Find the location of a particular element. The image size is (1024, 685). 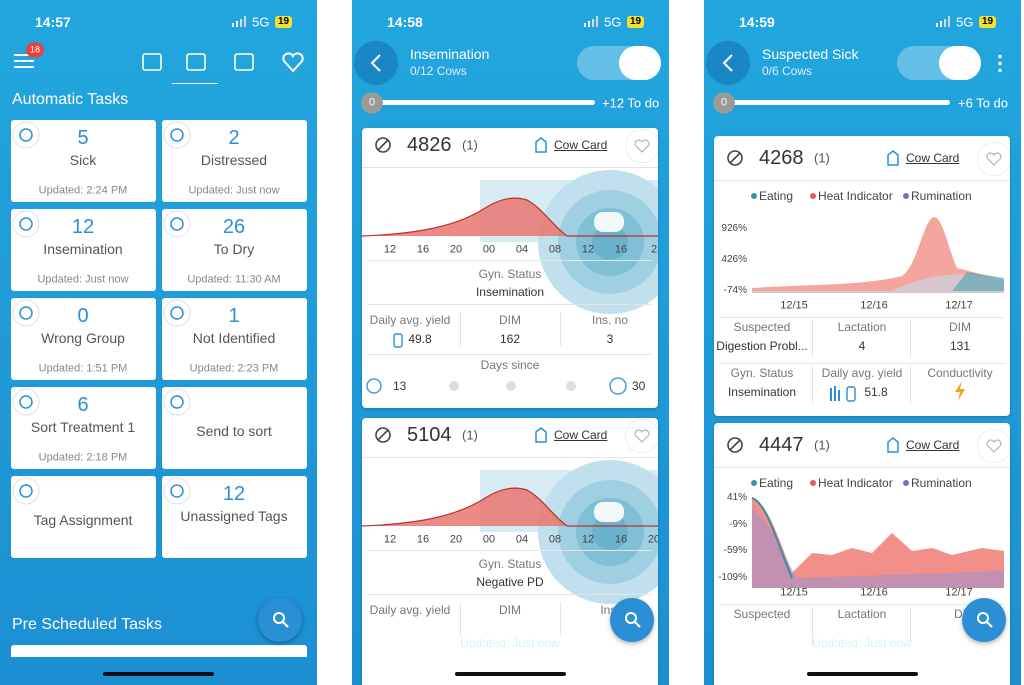

legend-dot is located at coordinates (813, 483).